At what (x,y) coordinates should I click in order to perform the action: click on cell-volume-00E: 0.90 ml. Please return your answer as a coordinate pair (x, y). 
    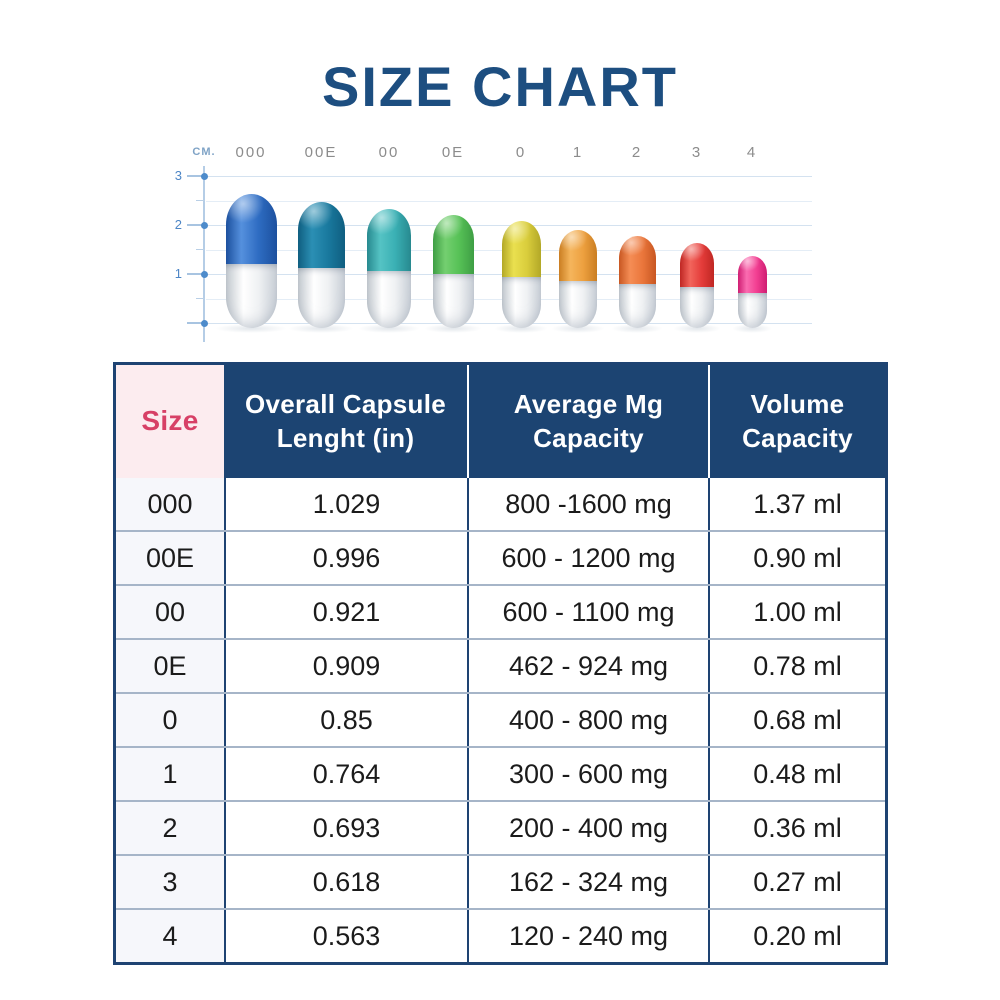
    Looking at the image, I should click on (796, 558).